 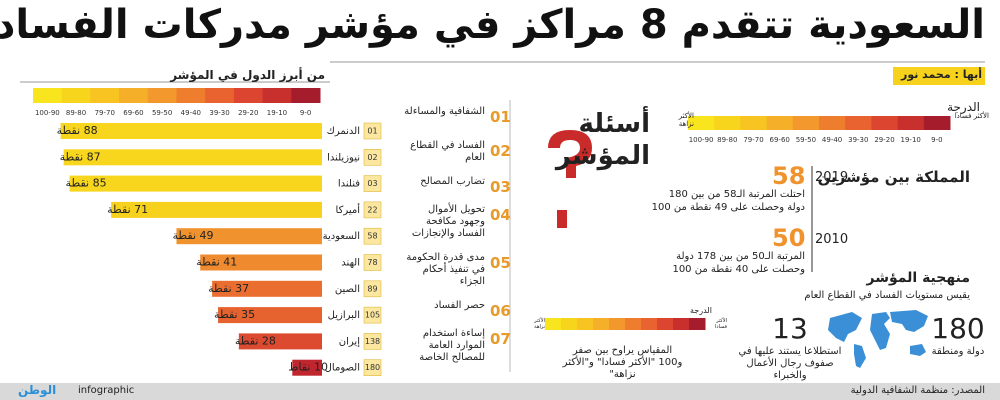 What do you see at coordinates (753, 140) in the screenshot?
I see `scale-label: 79-70` at bounding box center [753, 140].